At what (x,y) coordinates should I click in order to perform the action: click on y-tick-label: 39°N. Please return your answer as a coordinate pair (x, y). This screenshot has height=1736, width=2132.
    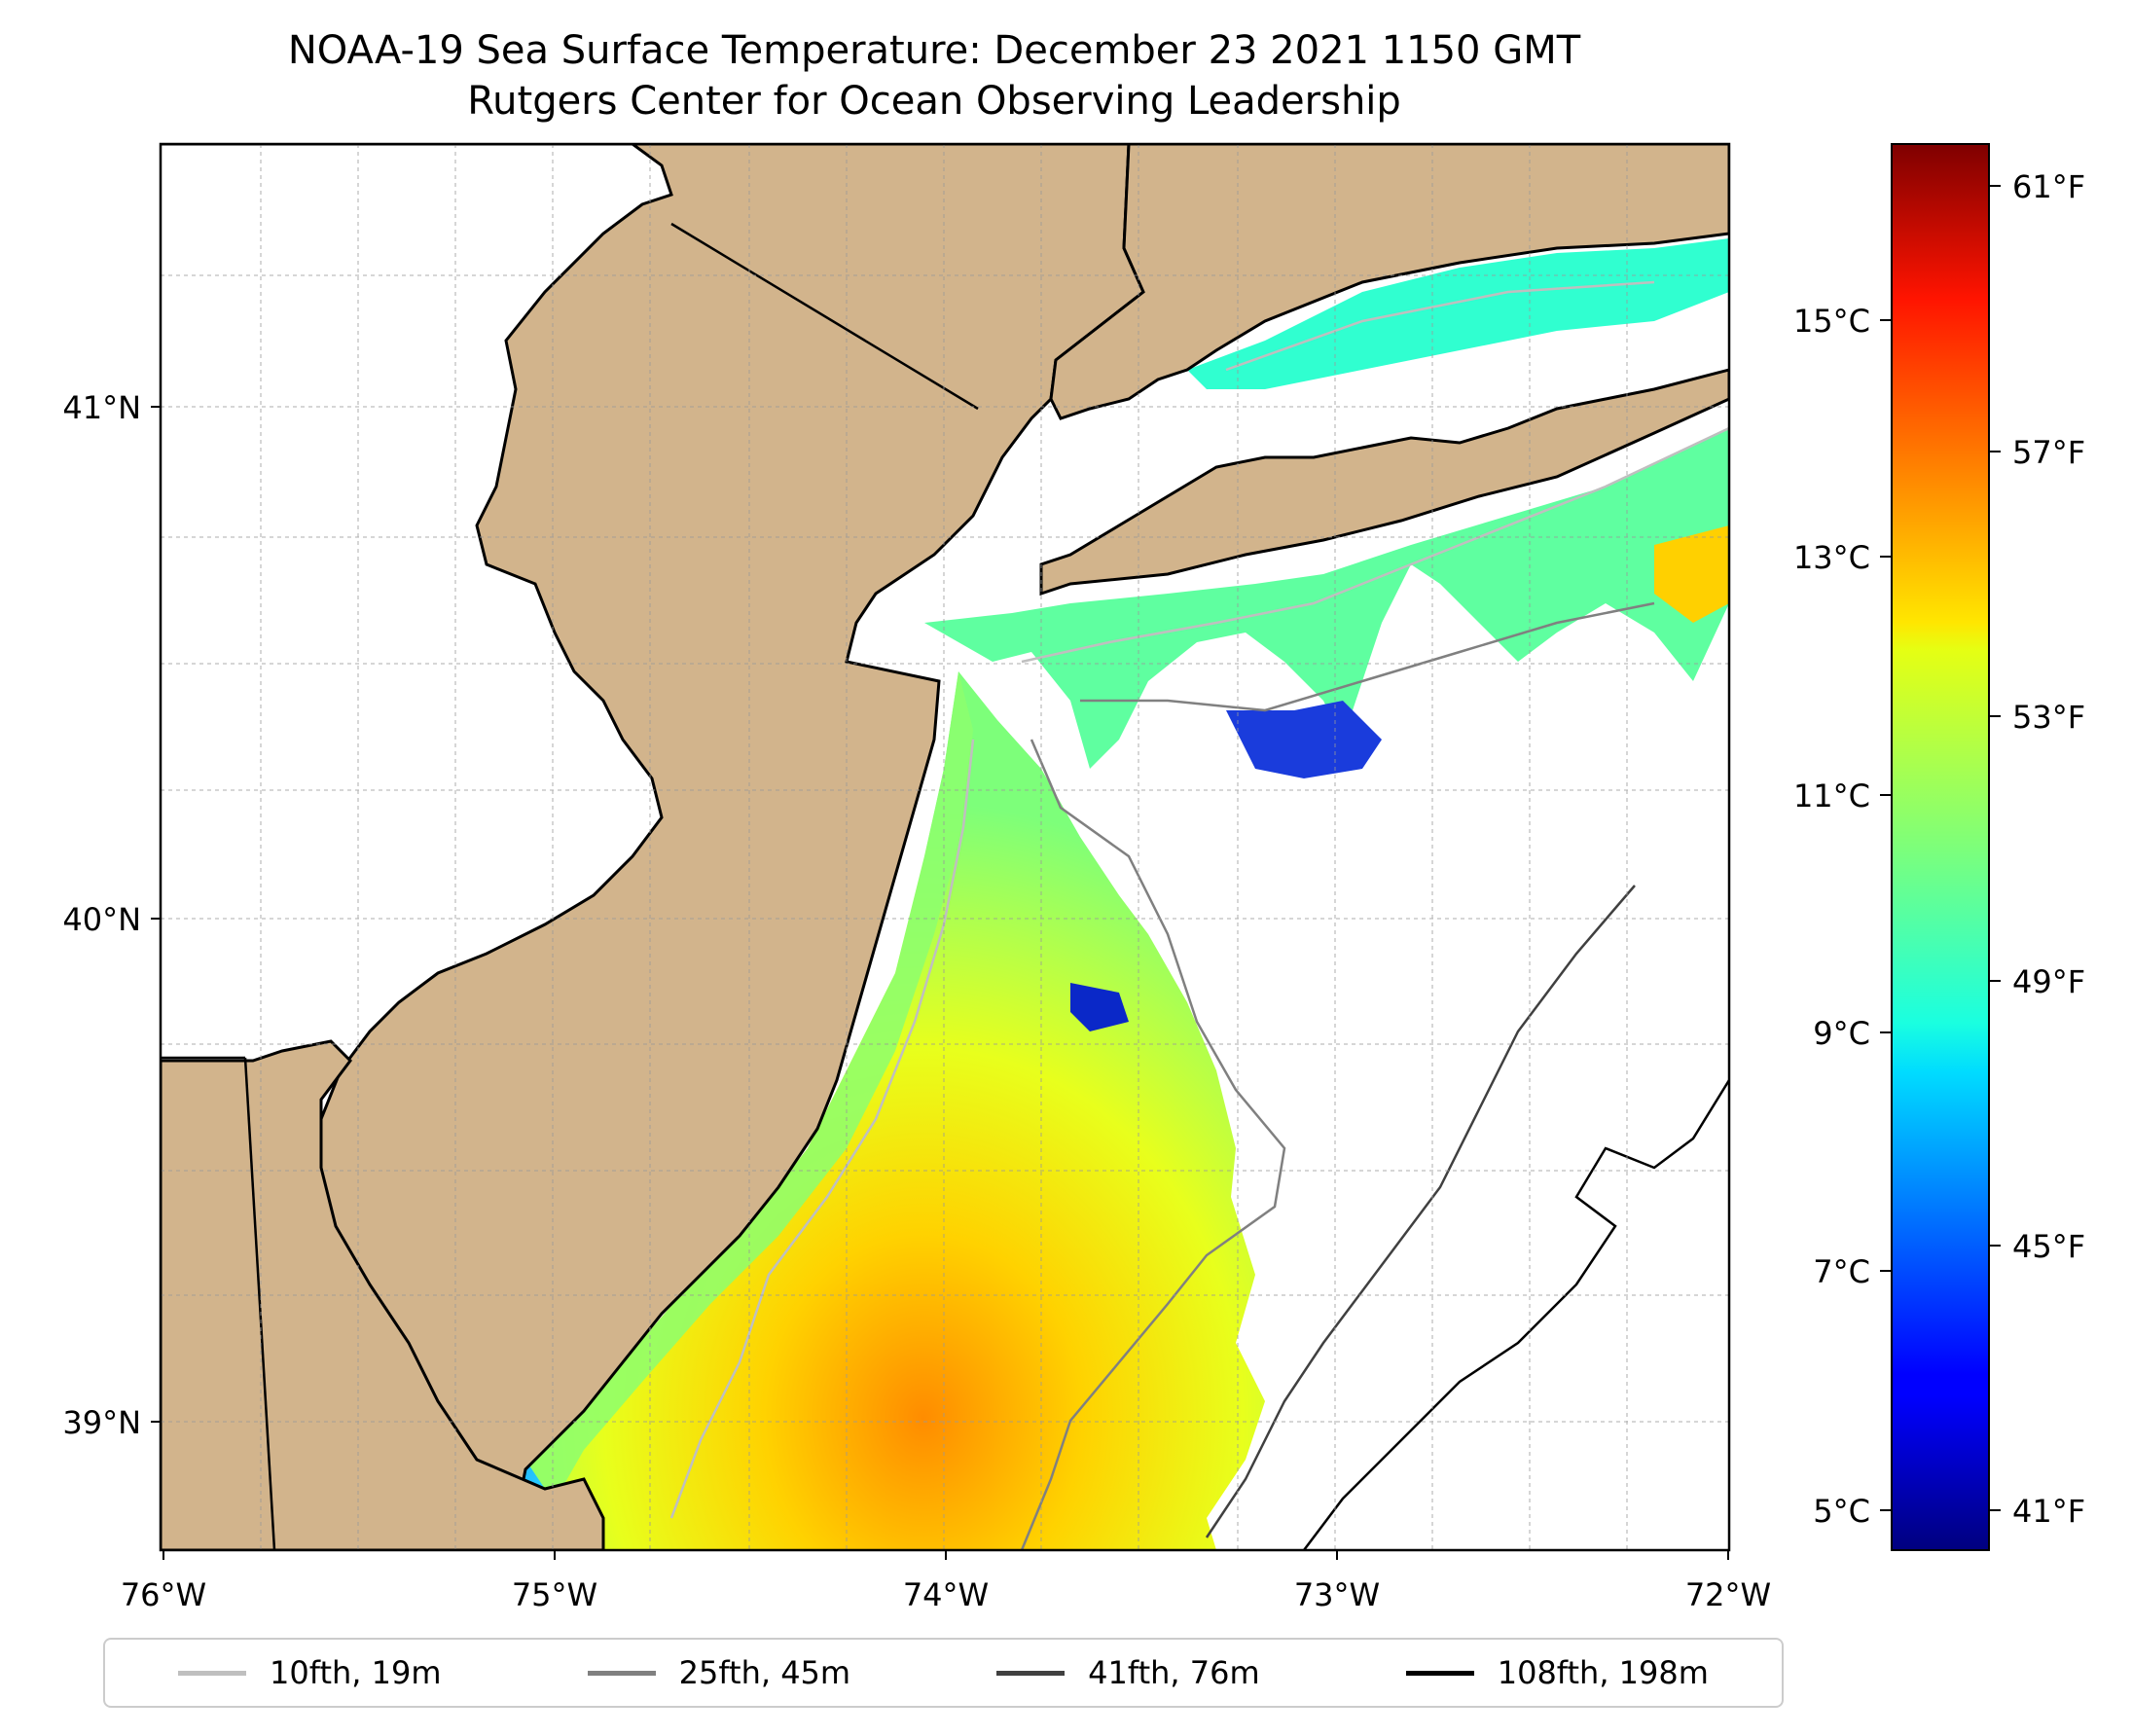
    Looking at the image, I should click on (102, 1423).